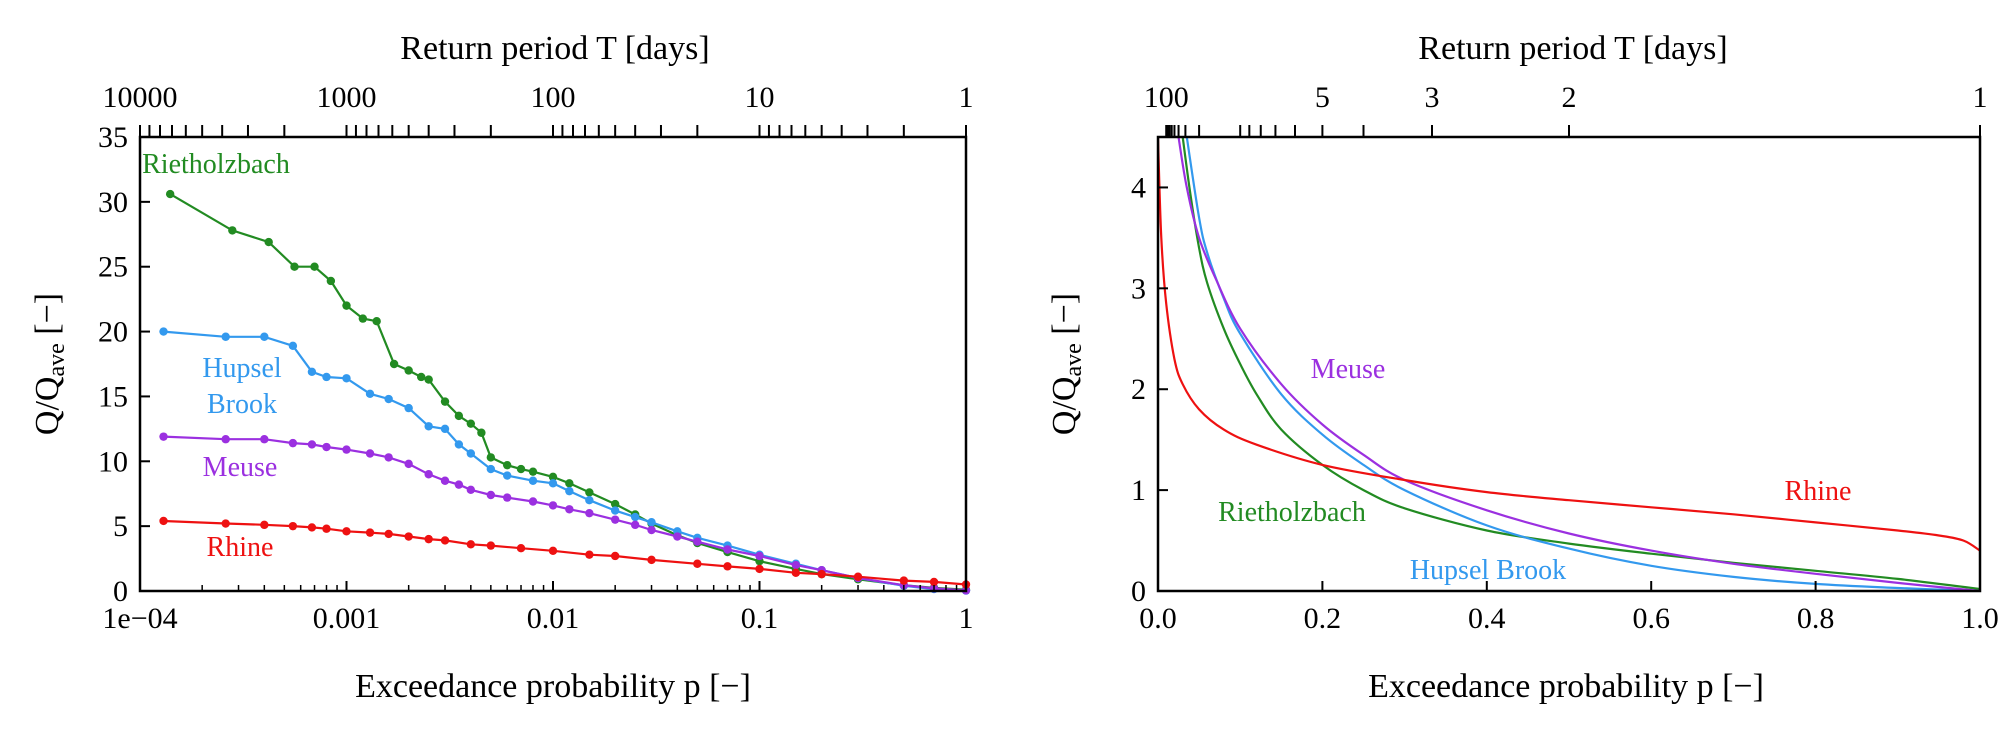 This screenshot has width=2013, height=732. What do you see at coordinates (113, 396) in the screenshot?
I see `y-tick-label: 15` at bounding box center [113, 396].